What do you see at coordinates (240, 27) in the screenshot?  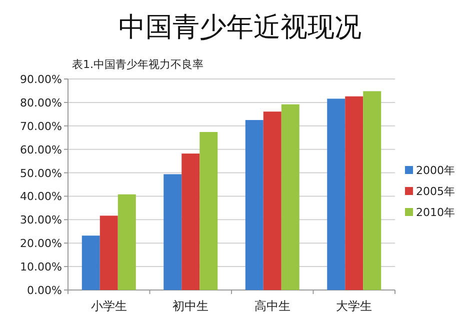 I see `chart-title: 中国青少年近视现况` at bounding box center [240, 27].